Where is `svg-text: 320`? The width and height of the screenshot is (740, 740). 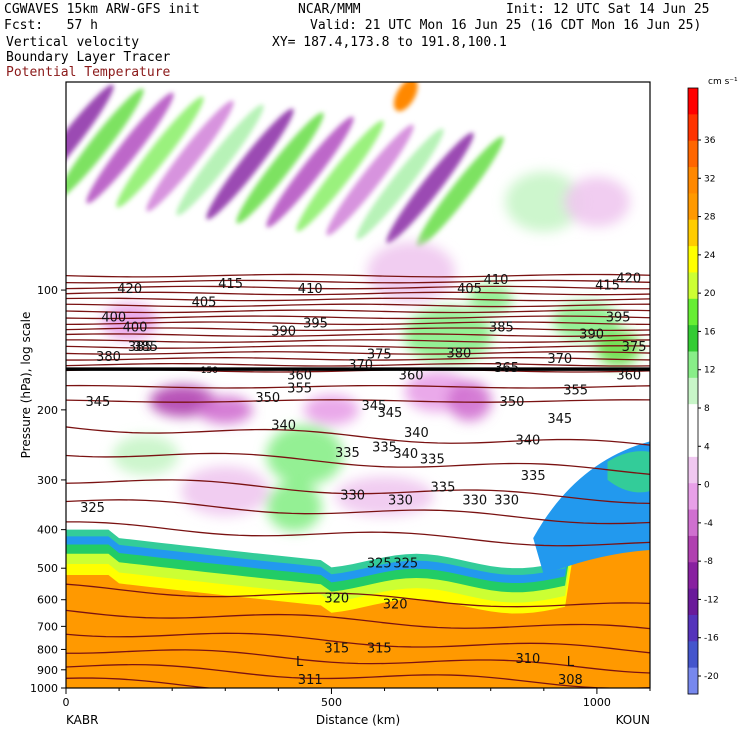 svg-text: 320 is located at coordinates (336, 599).